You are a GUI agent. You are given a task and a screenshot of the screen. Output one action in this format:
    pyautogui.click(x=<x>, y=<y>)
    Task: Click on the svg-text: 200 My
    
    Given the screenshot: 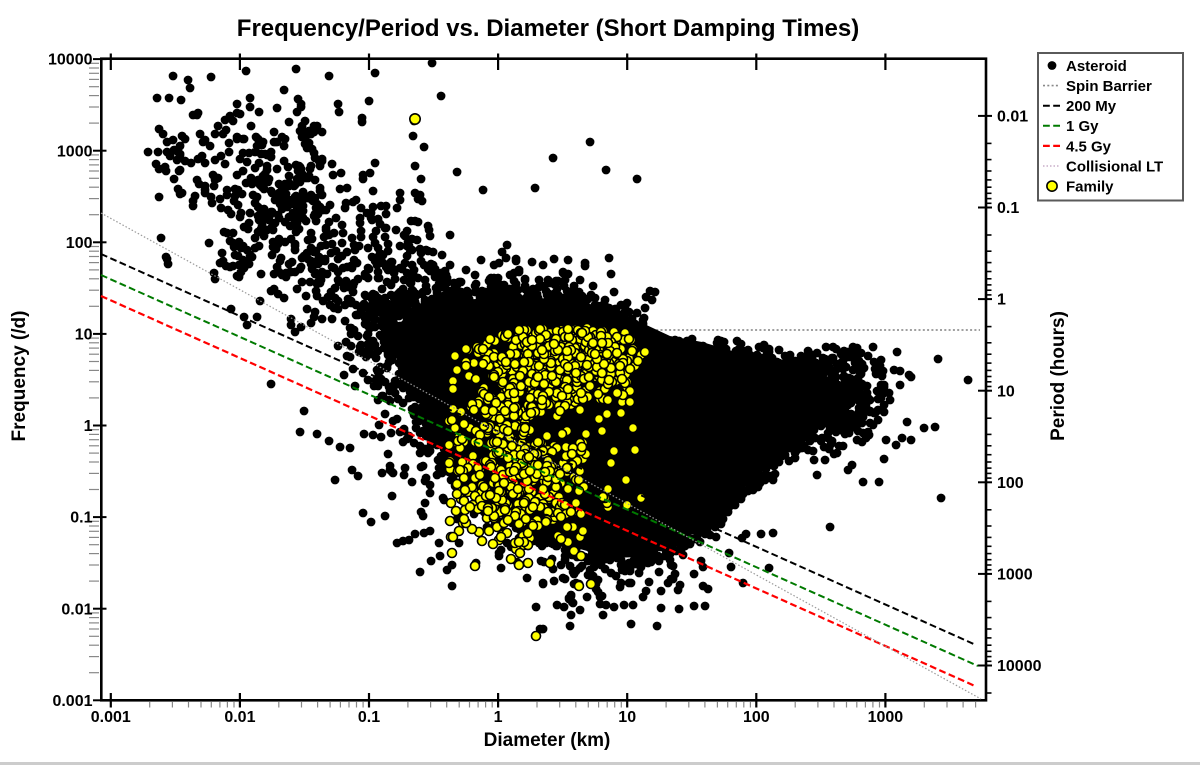 What is the action you would take?
    pyautogui.click(x=1091, y=106)
    